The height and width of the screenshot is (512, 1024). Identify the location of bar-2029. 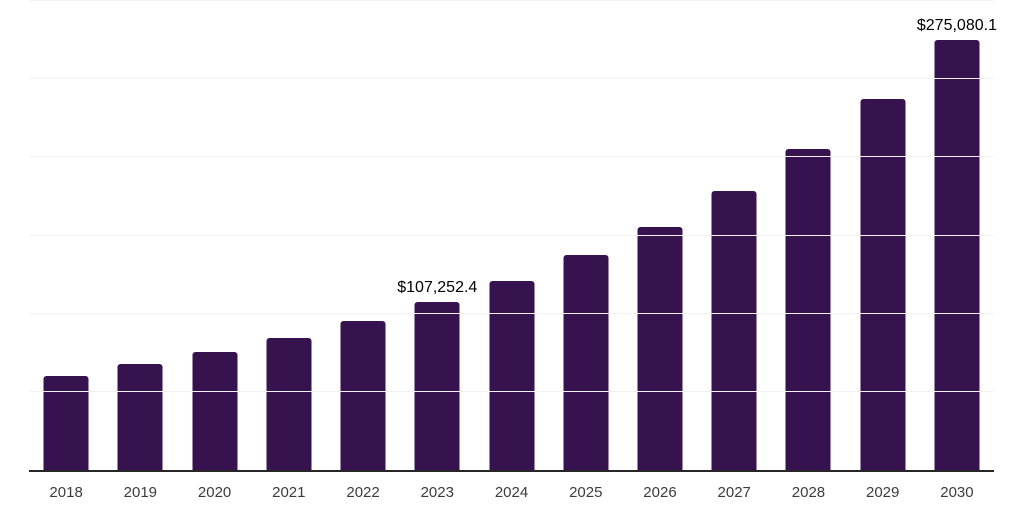
(883, 284).